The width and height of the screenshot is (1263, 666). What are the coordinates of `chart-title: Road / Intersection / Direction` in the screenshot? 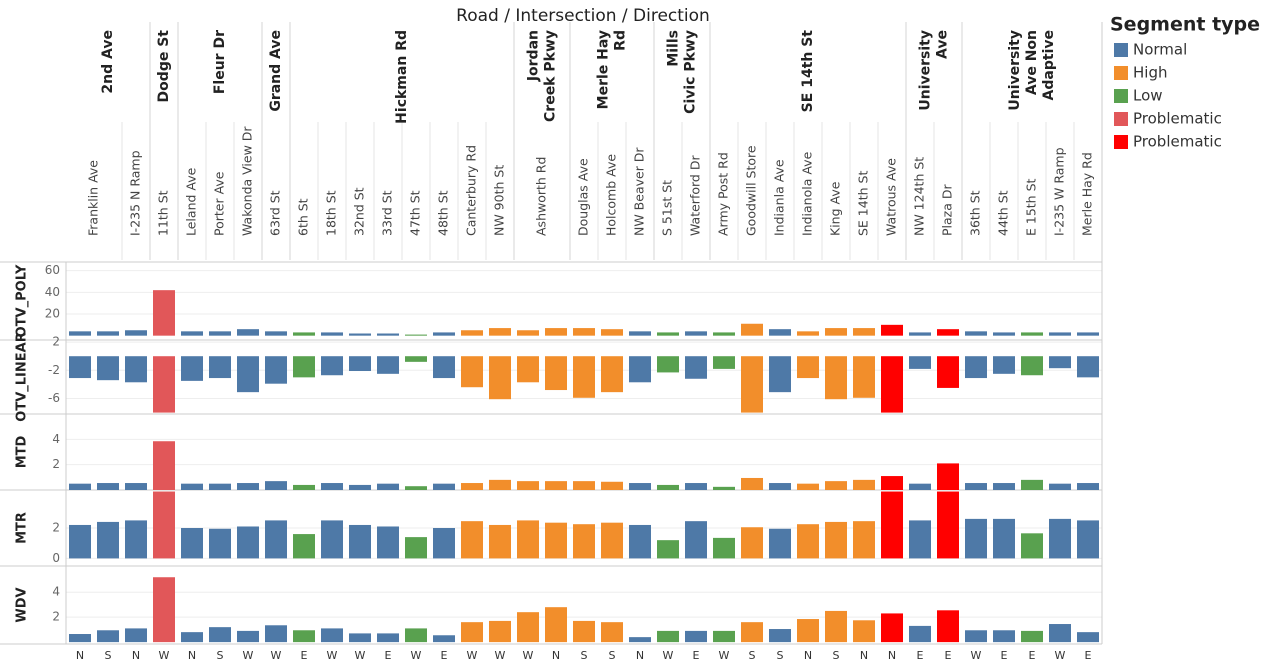 It's located at (583, 16).